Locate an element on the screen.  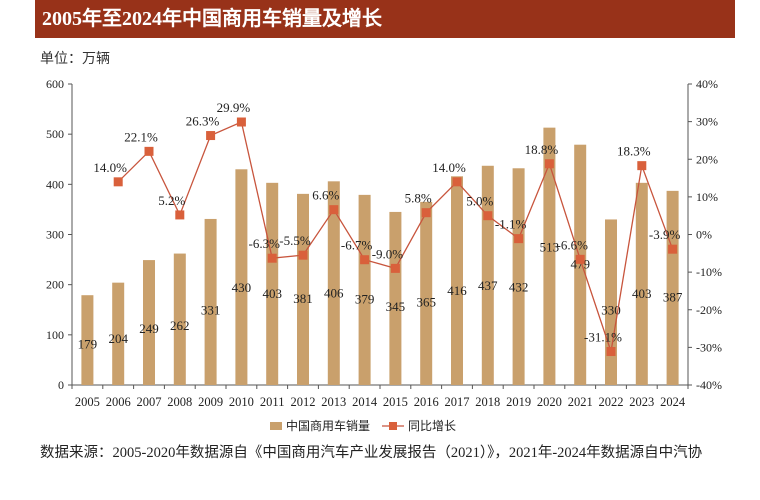
bar-value-label: 513 is located at coordinates (550, 247).